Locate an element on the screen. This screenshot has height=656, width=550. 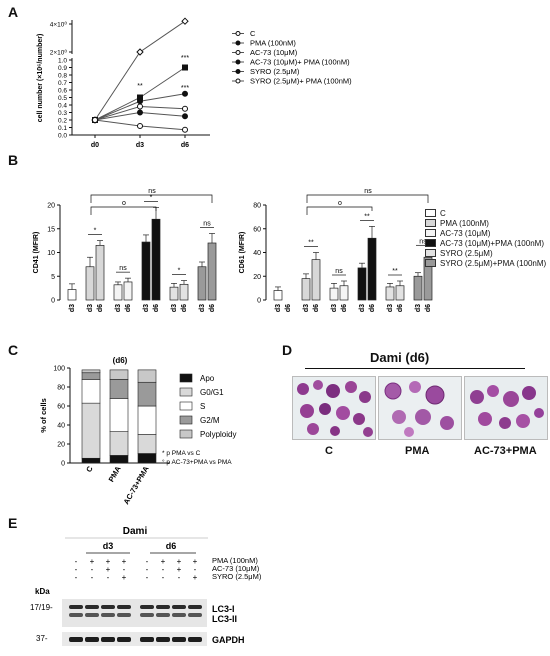
condition-label: SYRO (2.5μM) is located at coordinates (237, 576).